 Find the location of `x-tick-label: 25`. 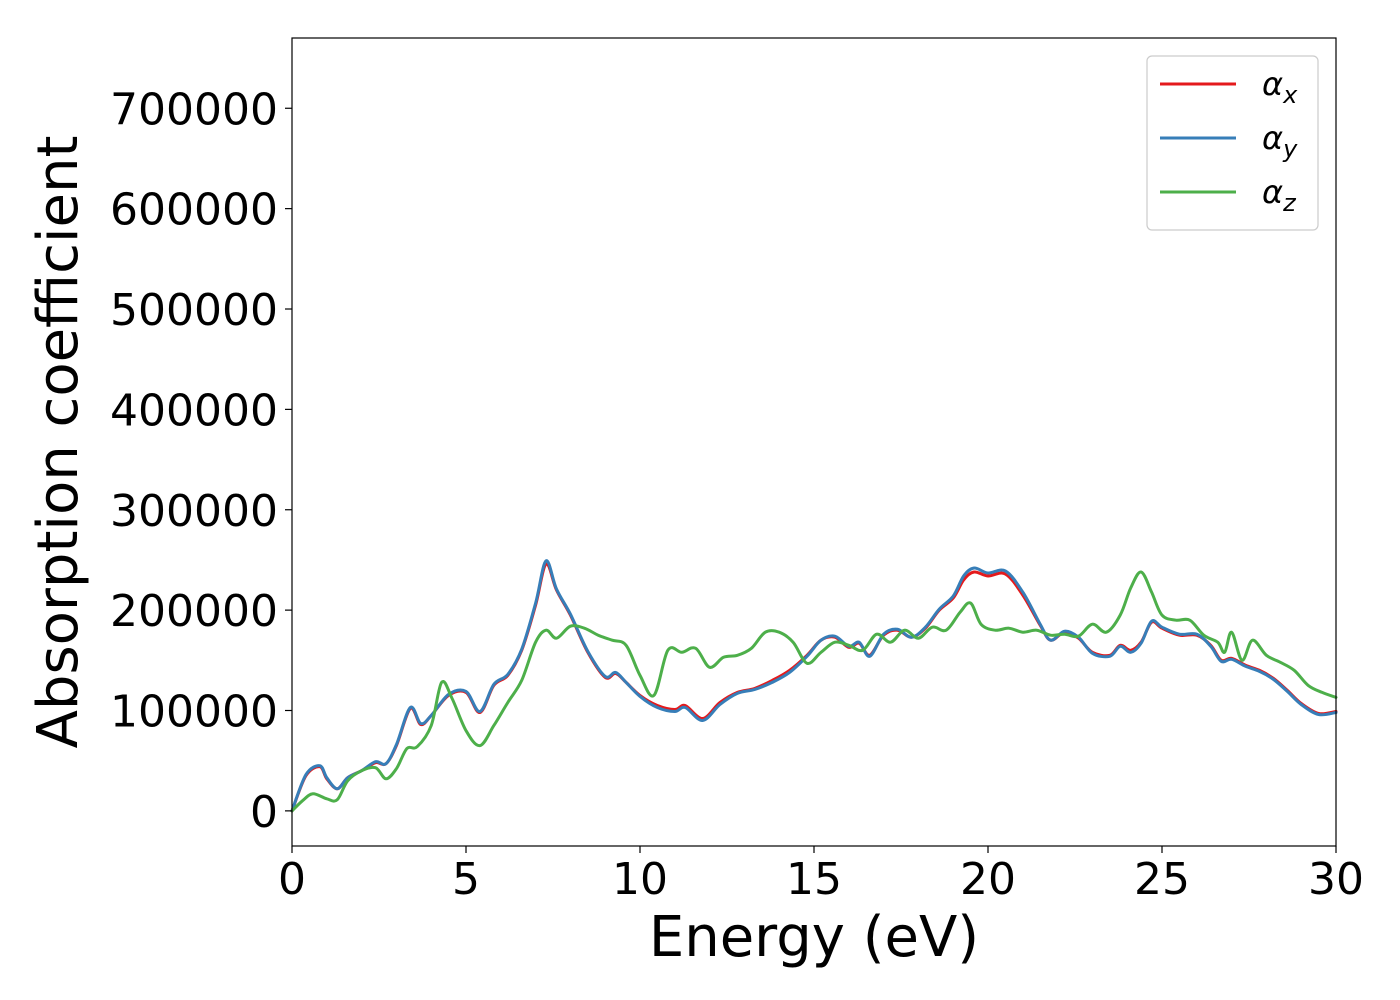

x-tick-label: 25 is located at coordinates (1162, 879).